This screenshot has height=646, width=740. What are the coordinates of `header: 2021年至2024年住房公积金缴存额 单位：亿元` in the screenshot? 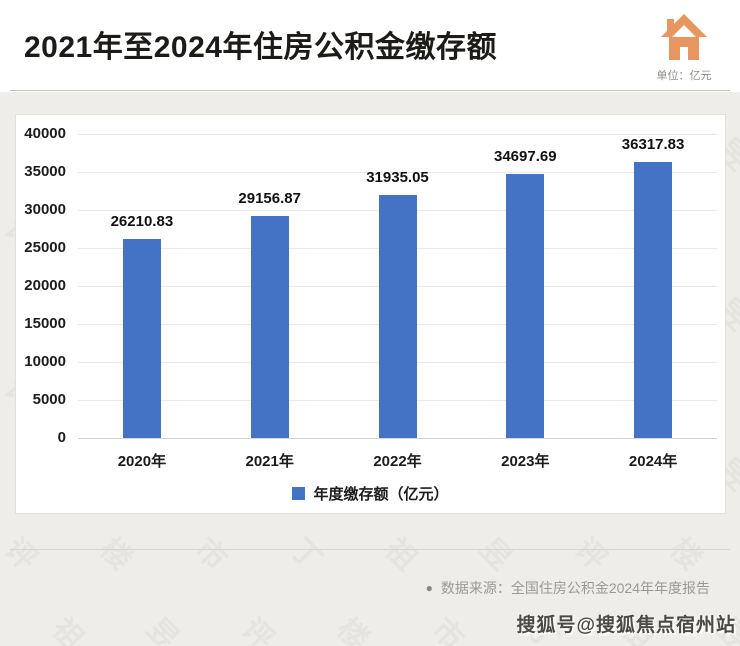 It's located at (370, 46).